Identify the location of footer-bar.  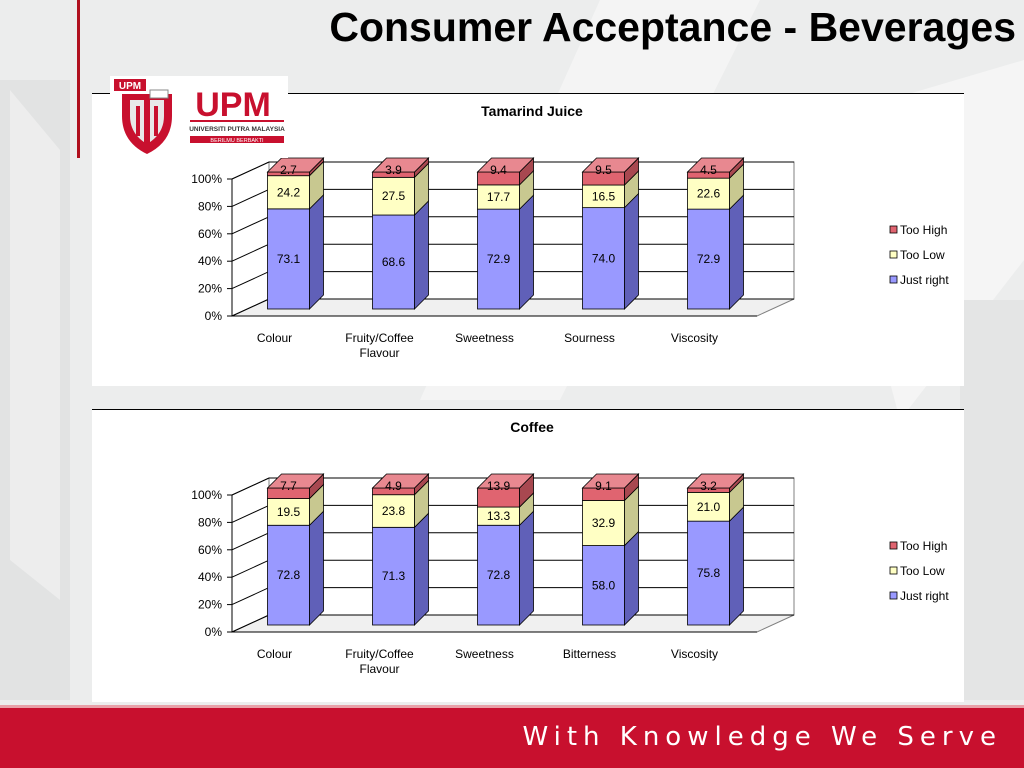
(512, 736).